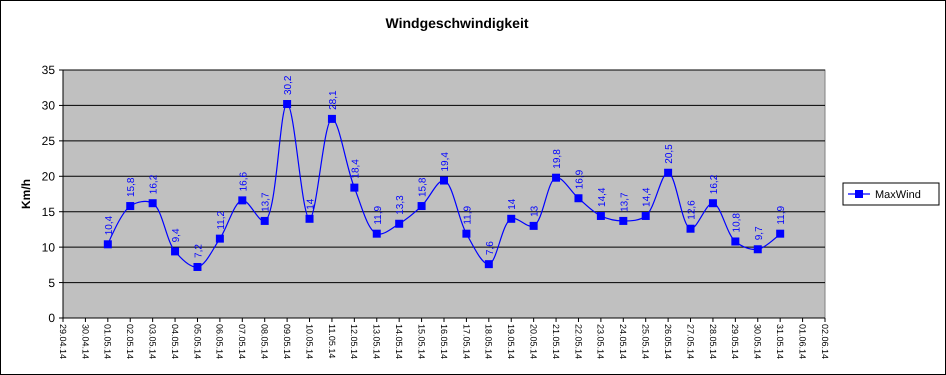 The image size is (946, 375). Describe the element at coordinates (197, 342) in the screenshot. I see `x-tick-label: 05.05.14` at that location.